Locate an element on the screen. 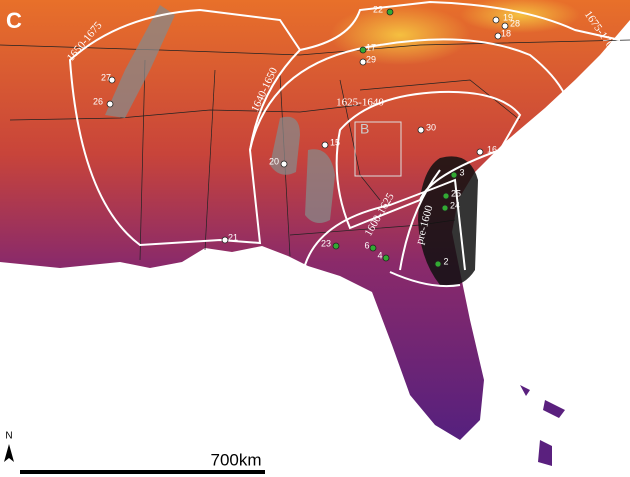 The height and width of the screenshot is (477, 630). site-label: 4 is located at coordinates (379, 255).